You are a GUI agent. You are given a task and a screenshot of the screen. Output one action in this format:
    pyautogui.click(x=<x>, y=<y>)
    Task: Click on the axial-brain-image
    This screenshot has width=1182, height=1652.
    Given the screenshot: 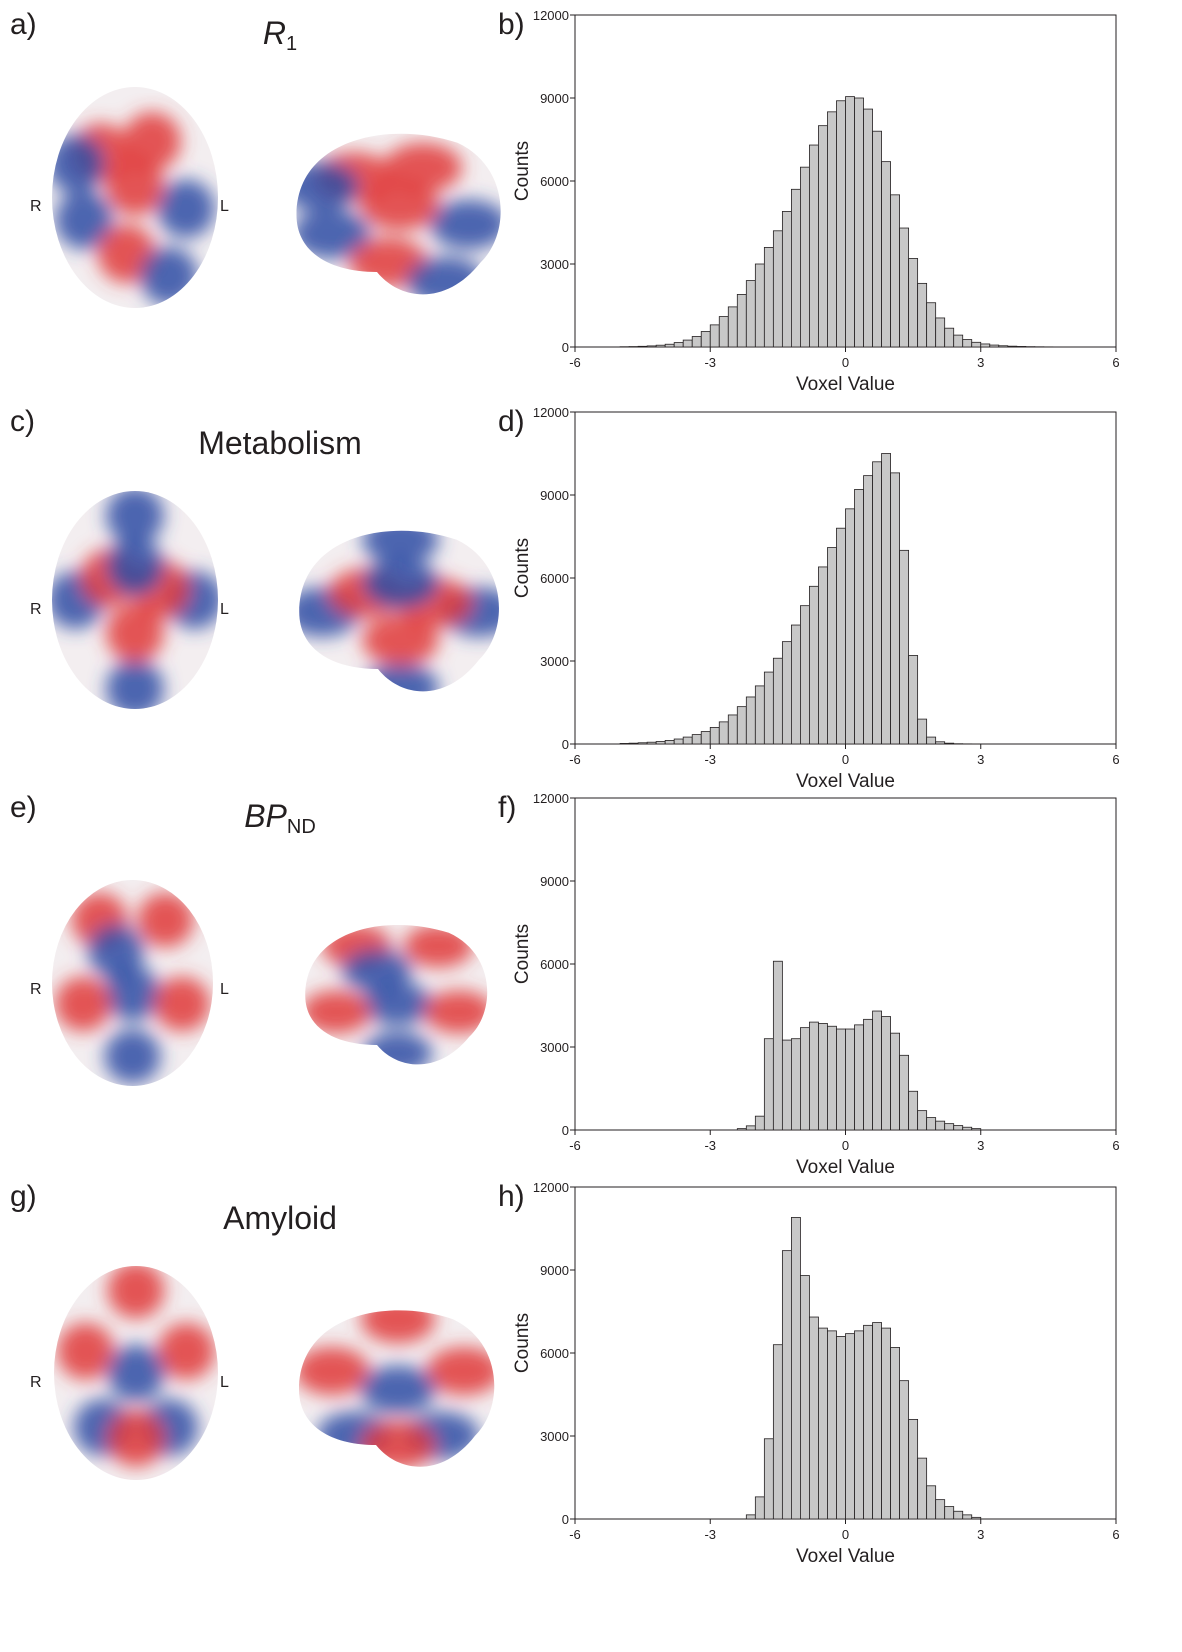 What is the action you would take?
    pyautogui.click(x=132, y=983)
    